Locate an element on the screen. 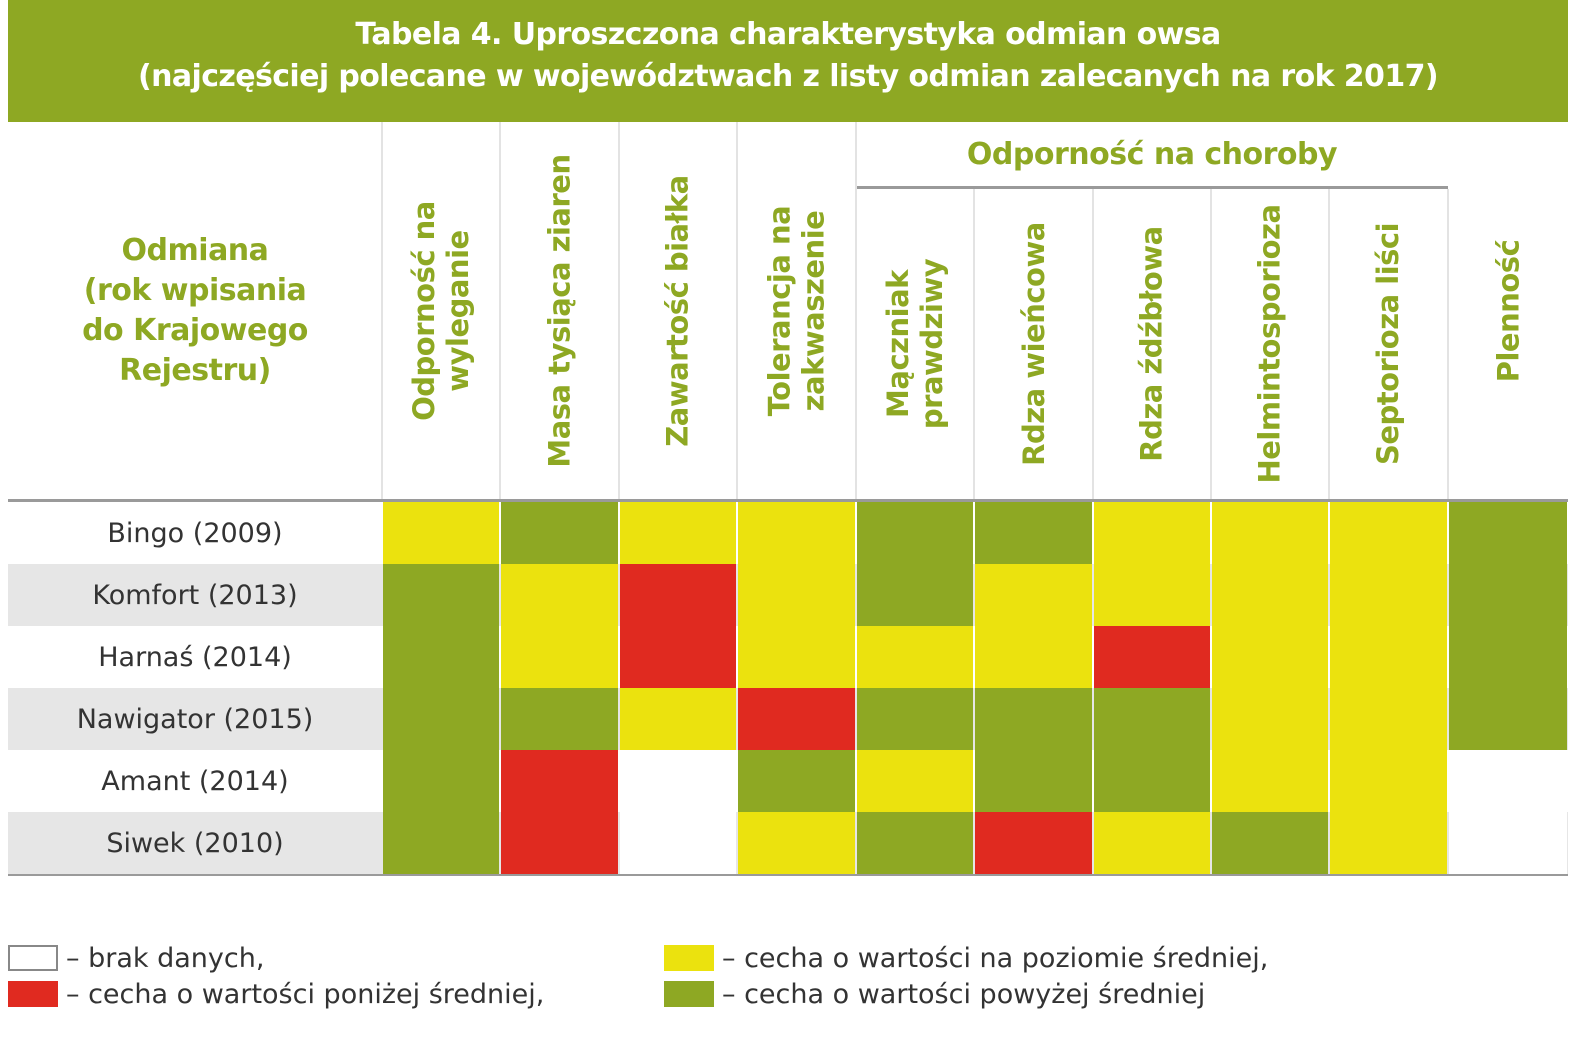 This screenshot has width=1592, height=1037. column-header: Helmintosporioza is located at coordinates (1270, 344).